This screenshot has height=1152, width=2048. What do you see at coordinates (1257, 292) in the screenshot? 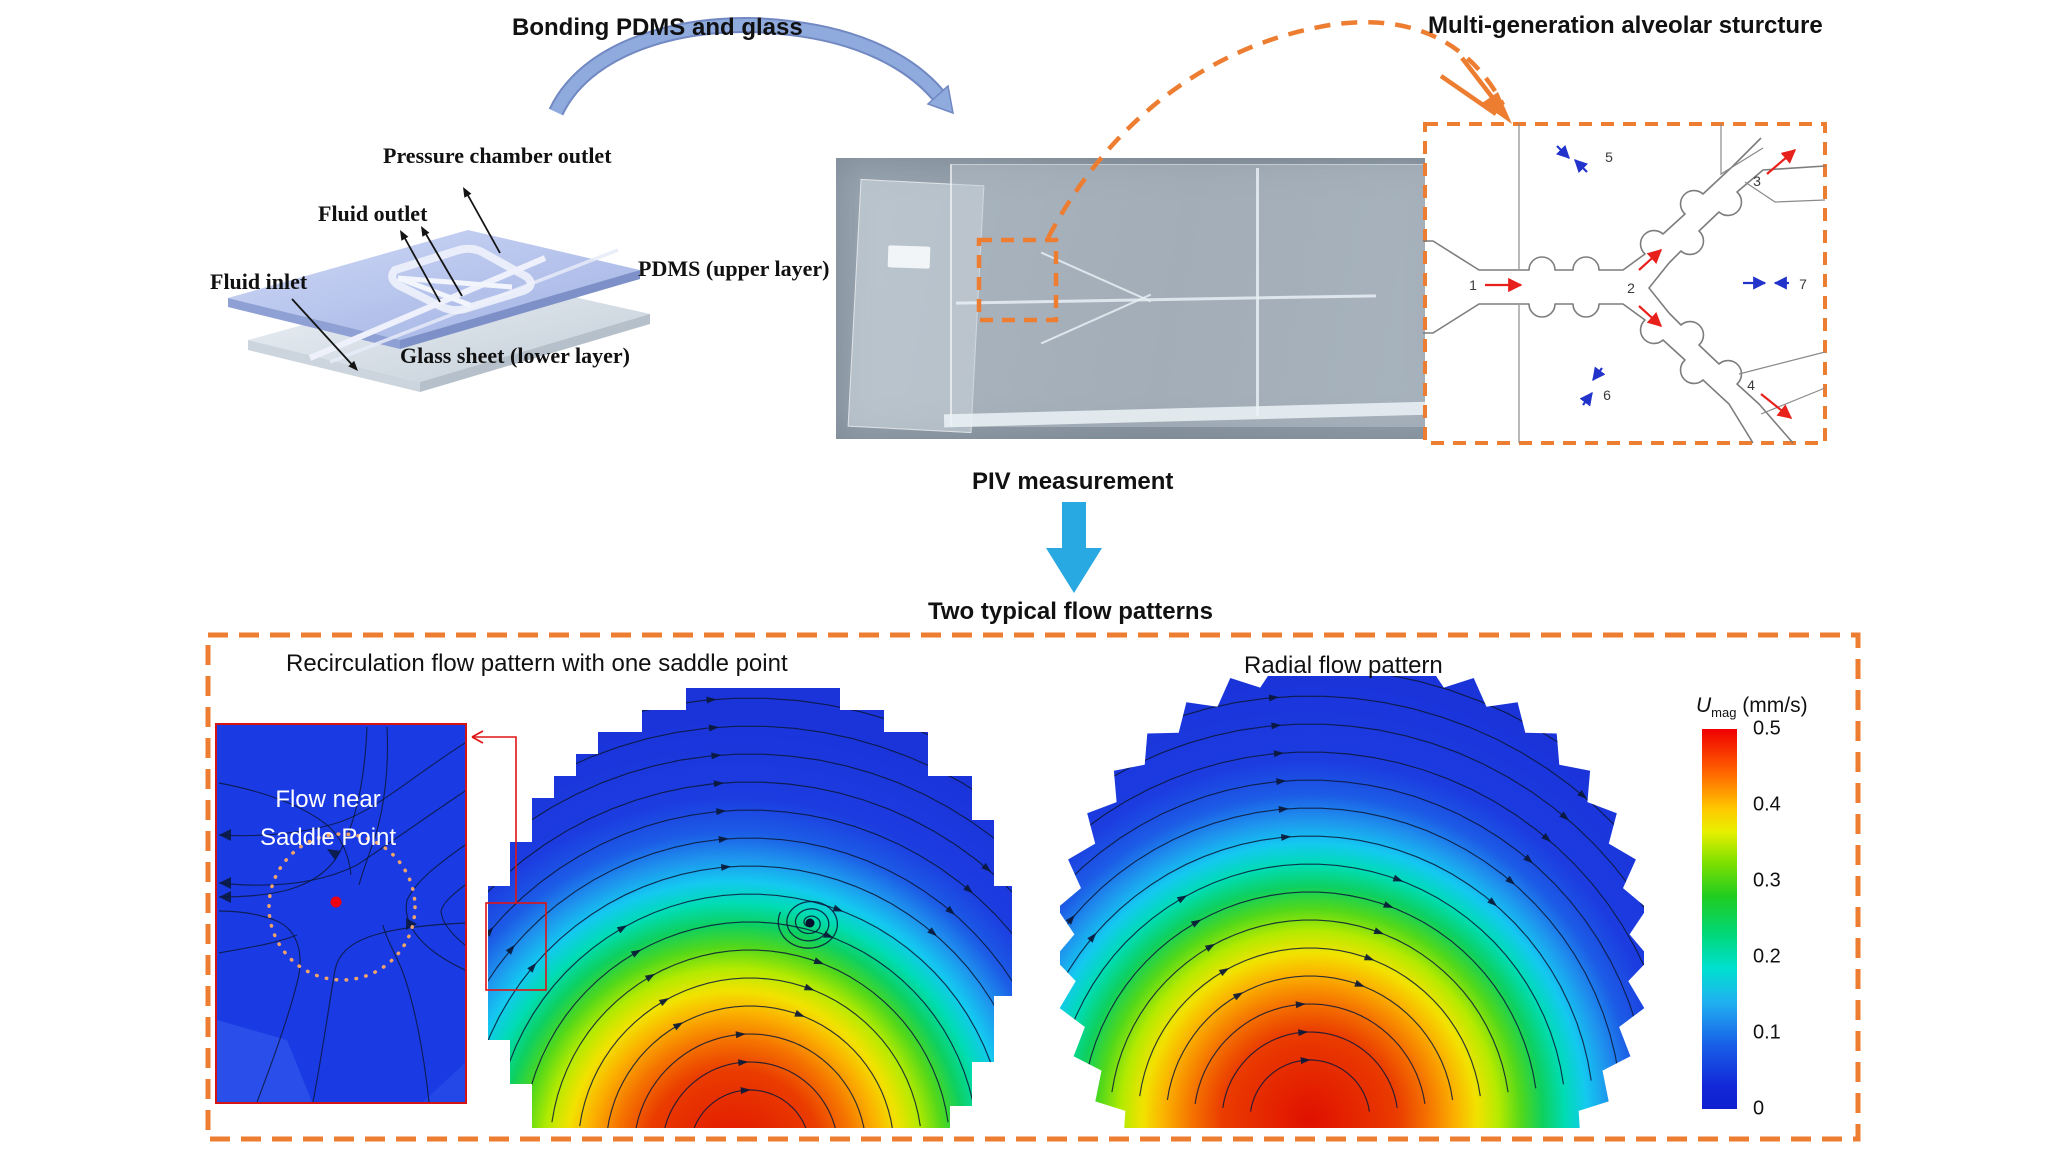
I see `channel-reflection` at bounding box center [1257, 292].